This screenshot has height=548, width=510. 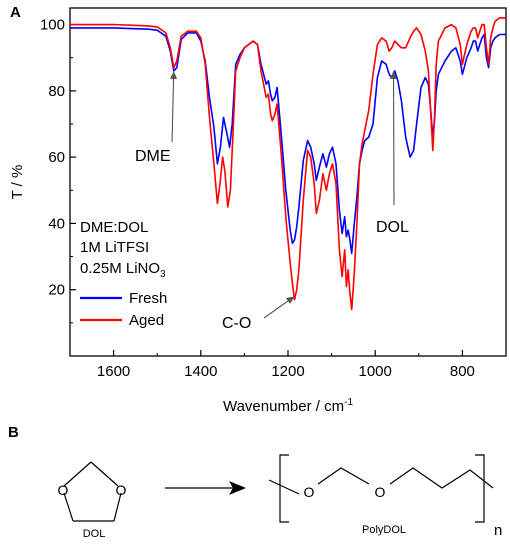 What do you see at coordinates (121, 490) in the screenshot?
I see `dol-oxygen-right: O` at bounding box center [121, 490].